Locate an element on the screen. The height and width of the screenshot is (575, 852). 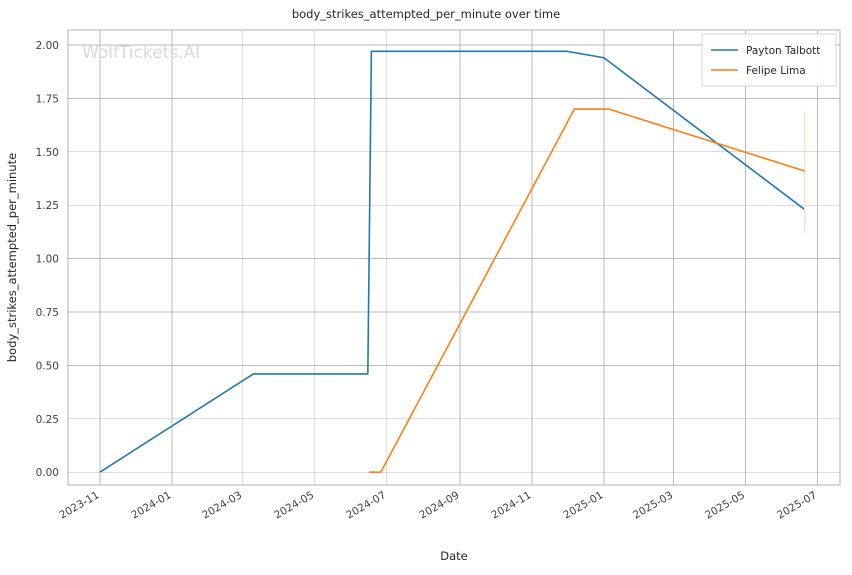
watermark-text: WolfTickets.AI is located at coordinates (141, 53).